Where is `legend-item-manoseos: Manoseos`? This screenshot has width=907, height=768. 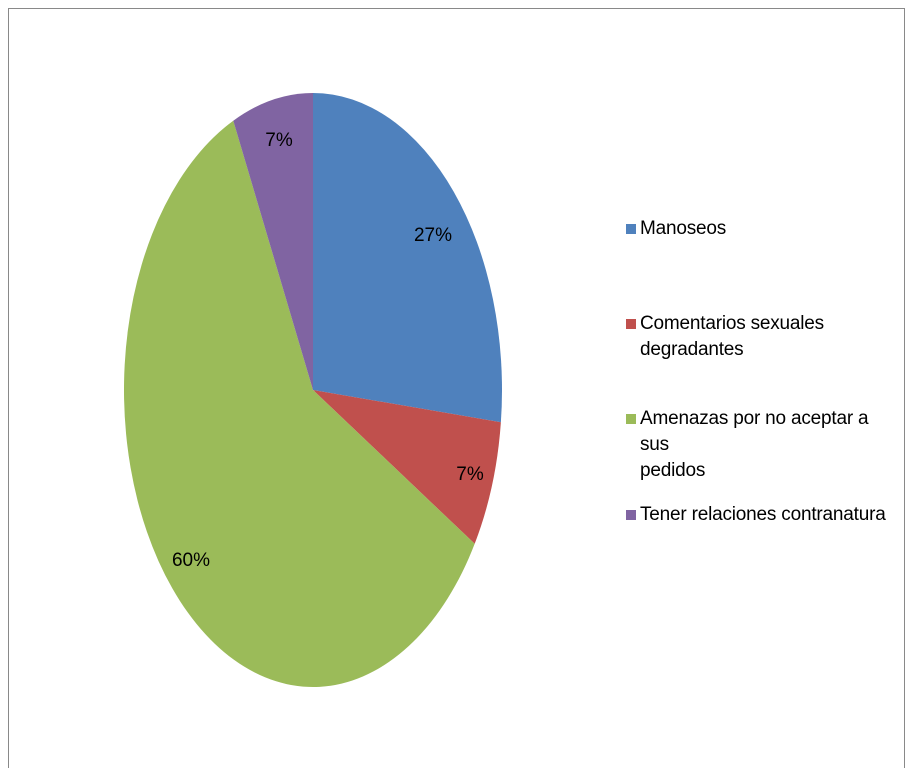 legend-item-manoseos: Manoseos is located at coordinates (676, 229).